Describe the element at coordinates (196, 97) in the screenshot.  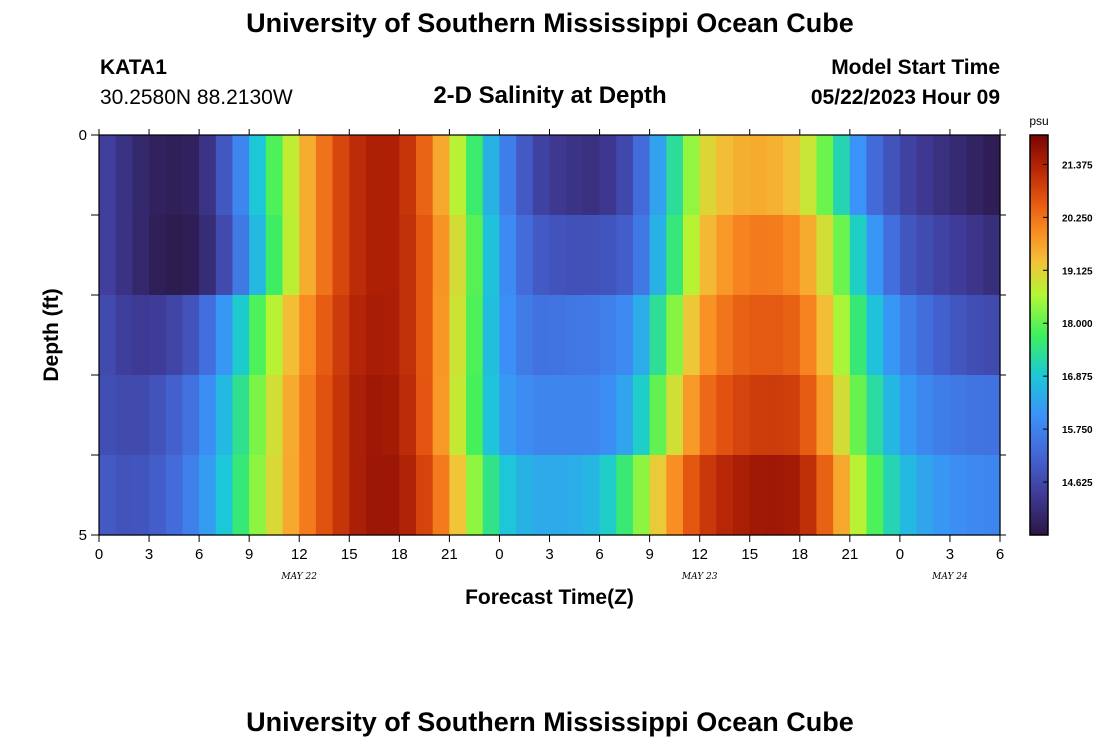
I see `station-coordinates: 30.2580N 88.2130W` at that location.